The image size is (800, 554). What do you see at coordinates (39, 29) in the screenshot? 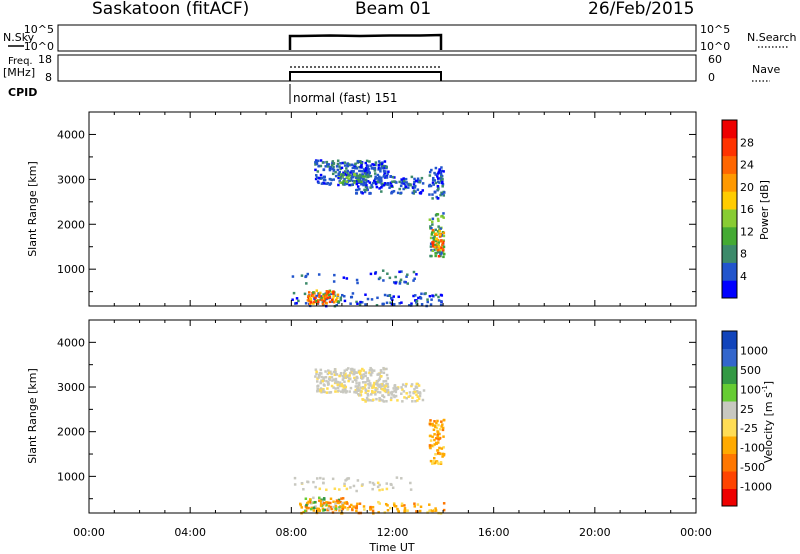
I see `nsky-tick-top: 10^5` at bounding box center [39, 29].